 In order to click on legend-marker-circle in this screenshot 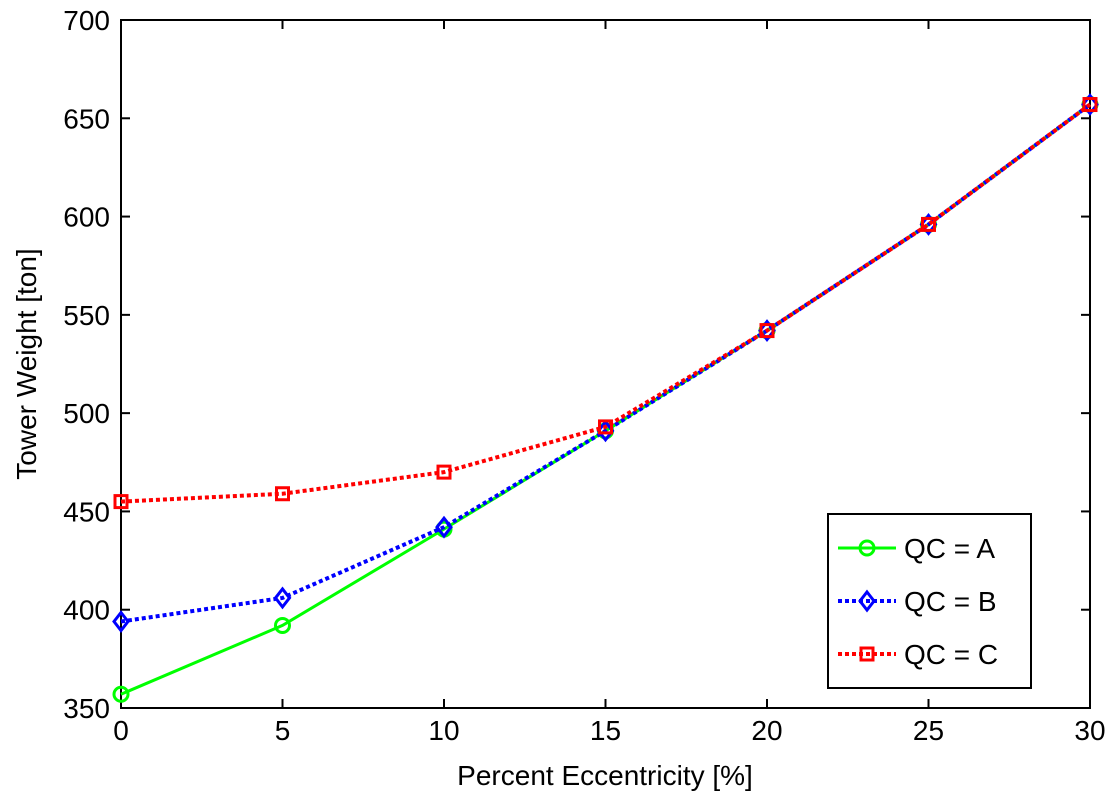, I will do `click(867, 548)`.